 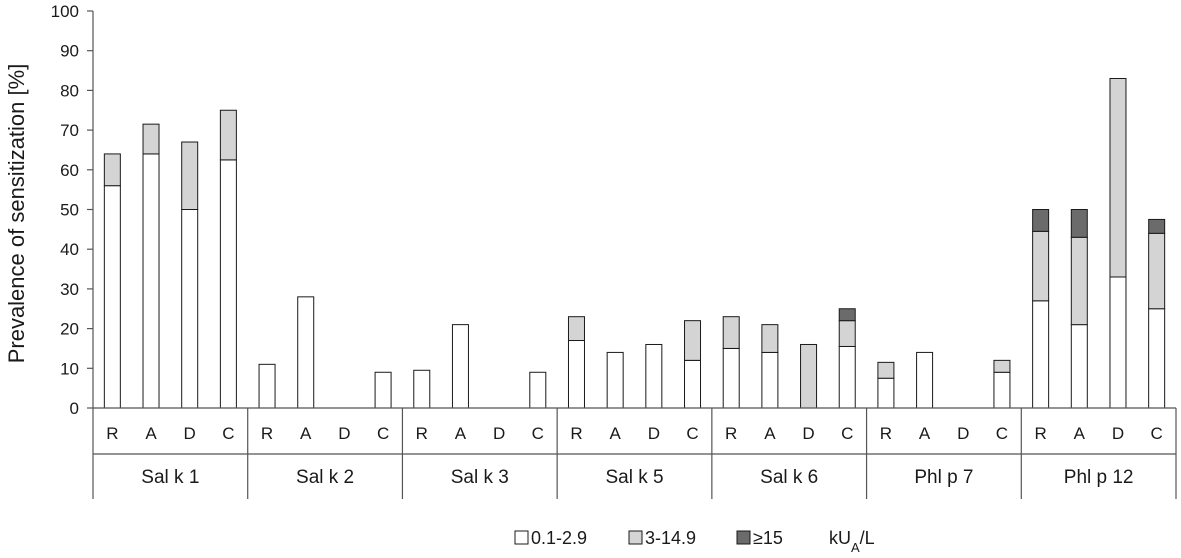 What do you see at coordinates (325, 477) in the screenshot?
I see `x-group-label: Sal k 2` at bounding box center [325, 477].